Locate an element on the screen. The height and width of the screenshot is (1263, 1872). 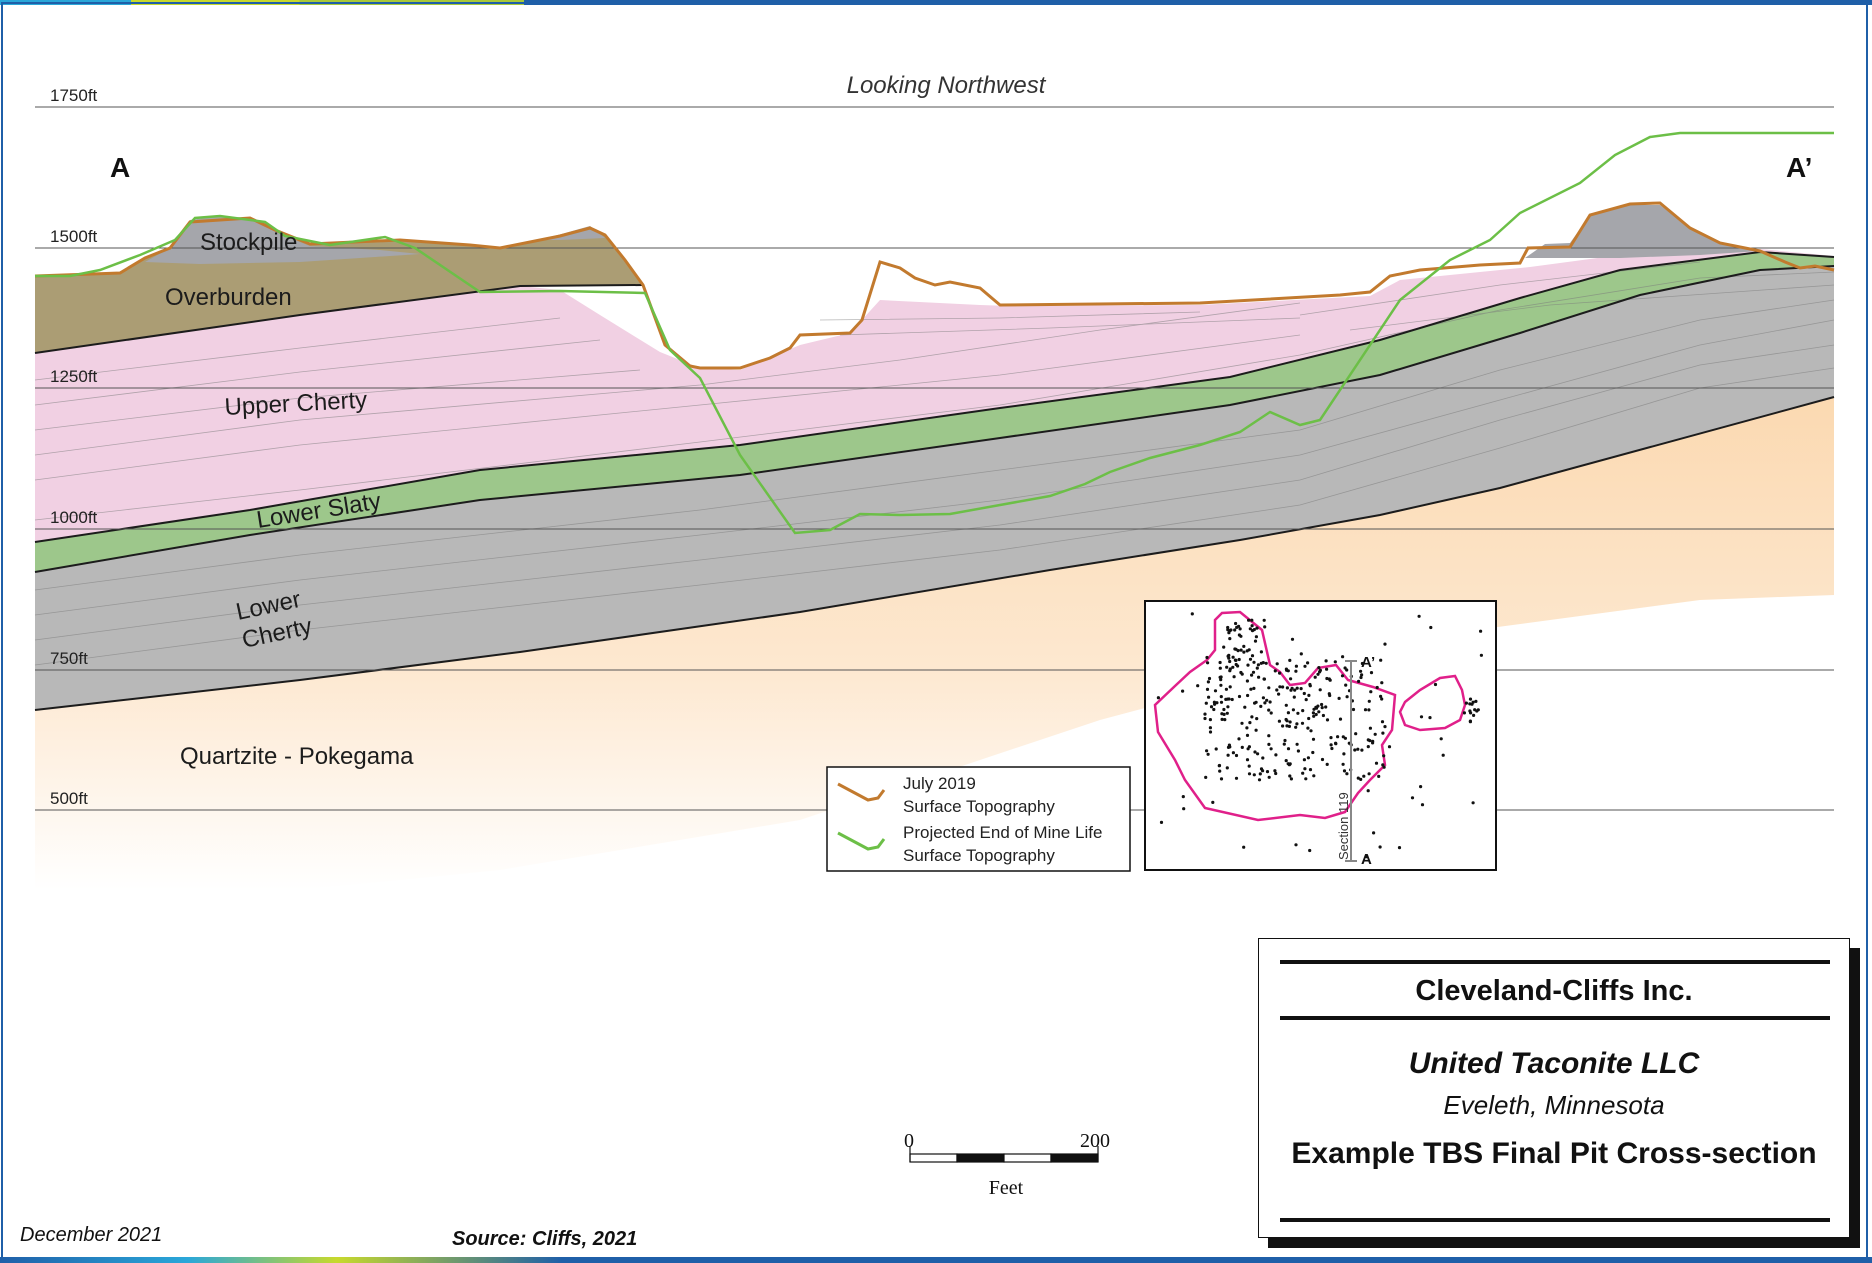
elevation-label-750: 750ft is located at coordinates (69, 658).